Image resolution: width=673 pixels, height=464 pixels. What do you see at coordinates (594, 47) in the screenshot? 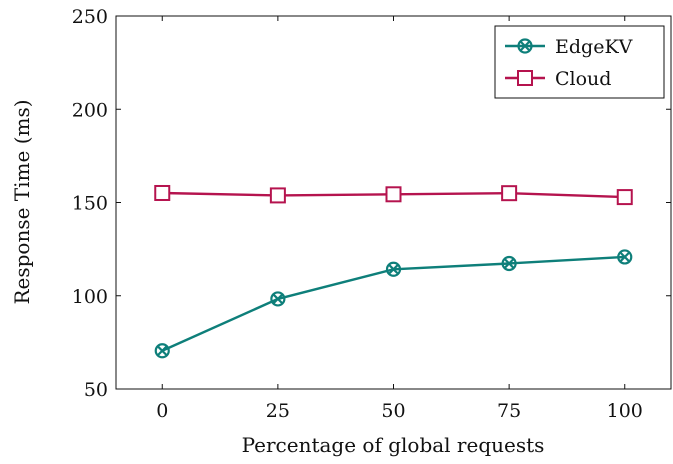
I see `legend-label-edgekv: EdgeKV` at bounding box center [594, 47].